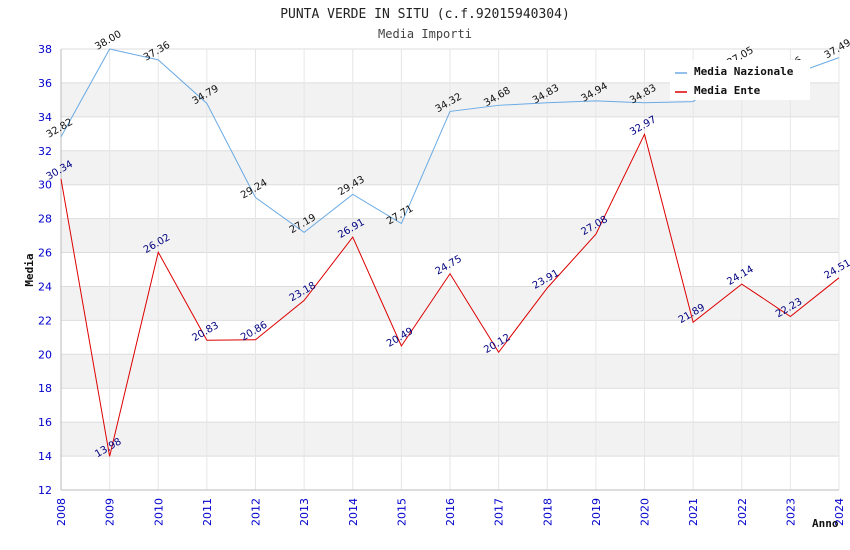 The height and width of the screenshot is (550, 850). I want to click on y-tick-14: 14, so click(45, 456).